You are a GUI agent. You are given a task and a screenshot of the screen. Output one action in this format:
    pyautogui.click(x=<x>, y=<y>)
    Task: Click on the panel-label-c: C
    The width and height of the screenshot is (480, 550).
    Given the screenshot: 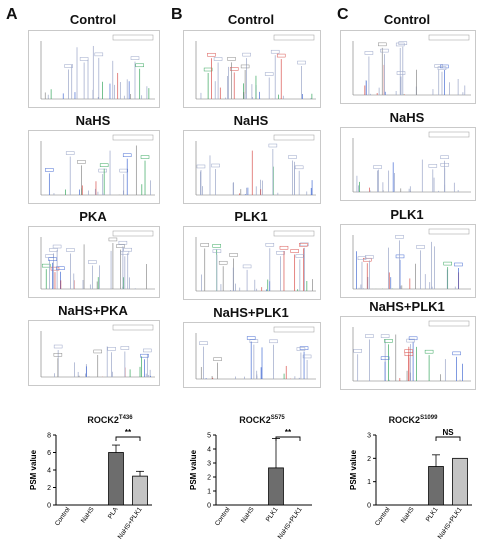 What is the action you would take?
    pyautogui.click(x=343, y=14)
    